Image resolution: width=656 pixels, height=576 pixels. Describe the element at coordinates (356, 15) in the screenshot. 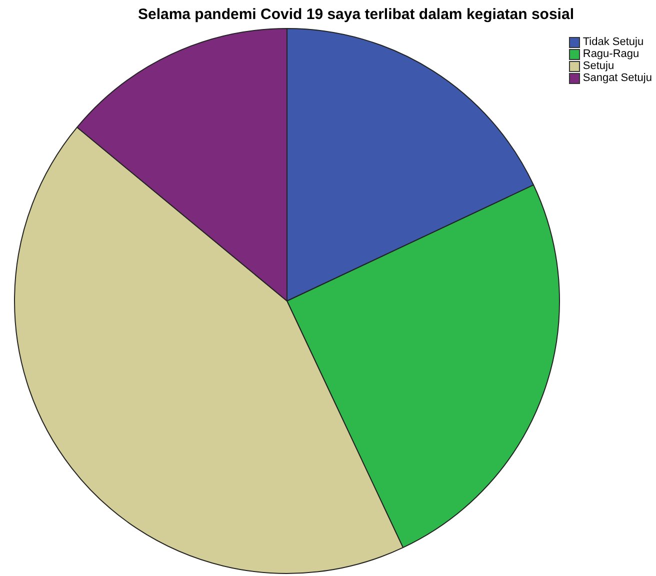

I see `chart-title: Selama pandemi Covid 19 saya terlibat dalam kegiatan sosial` at that location.